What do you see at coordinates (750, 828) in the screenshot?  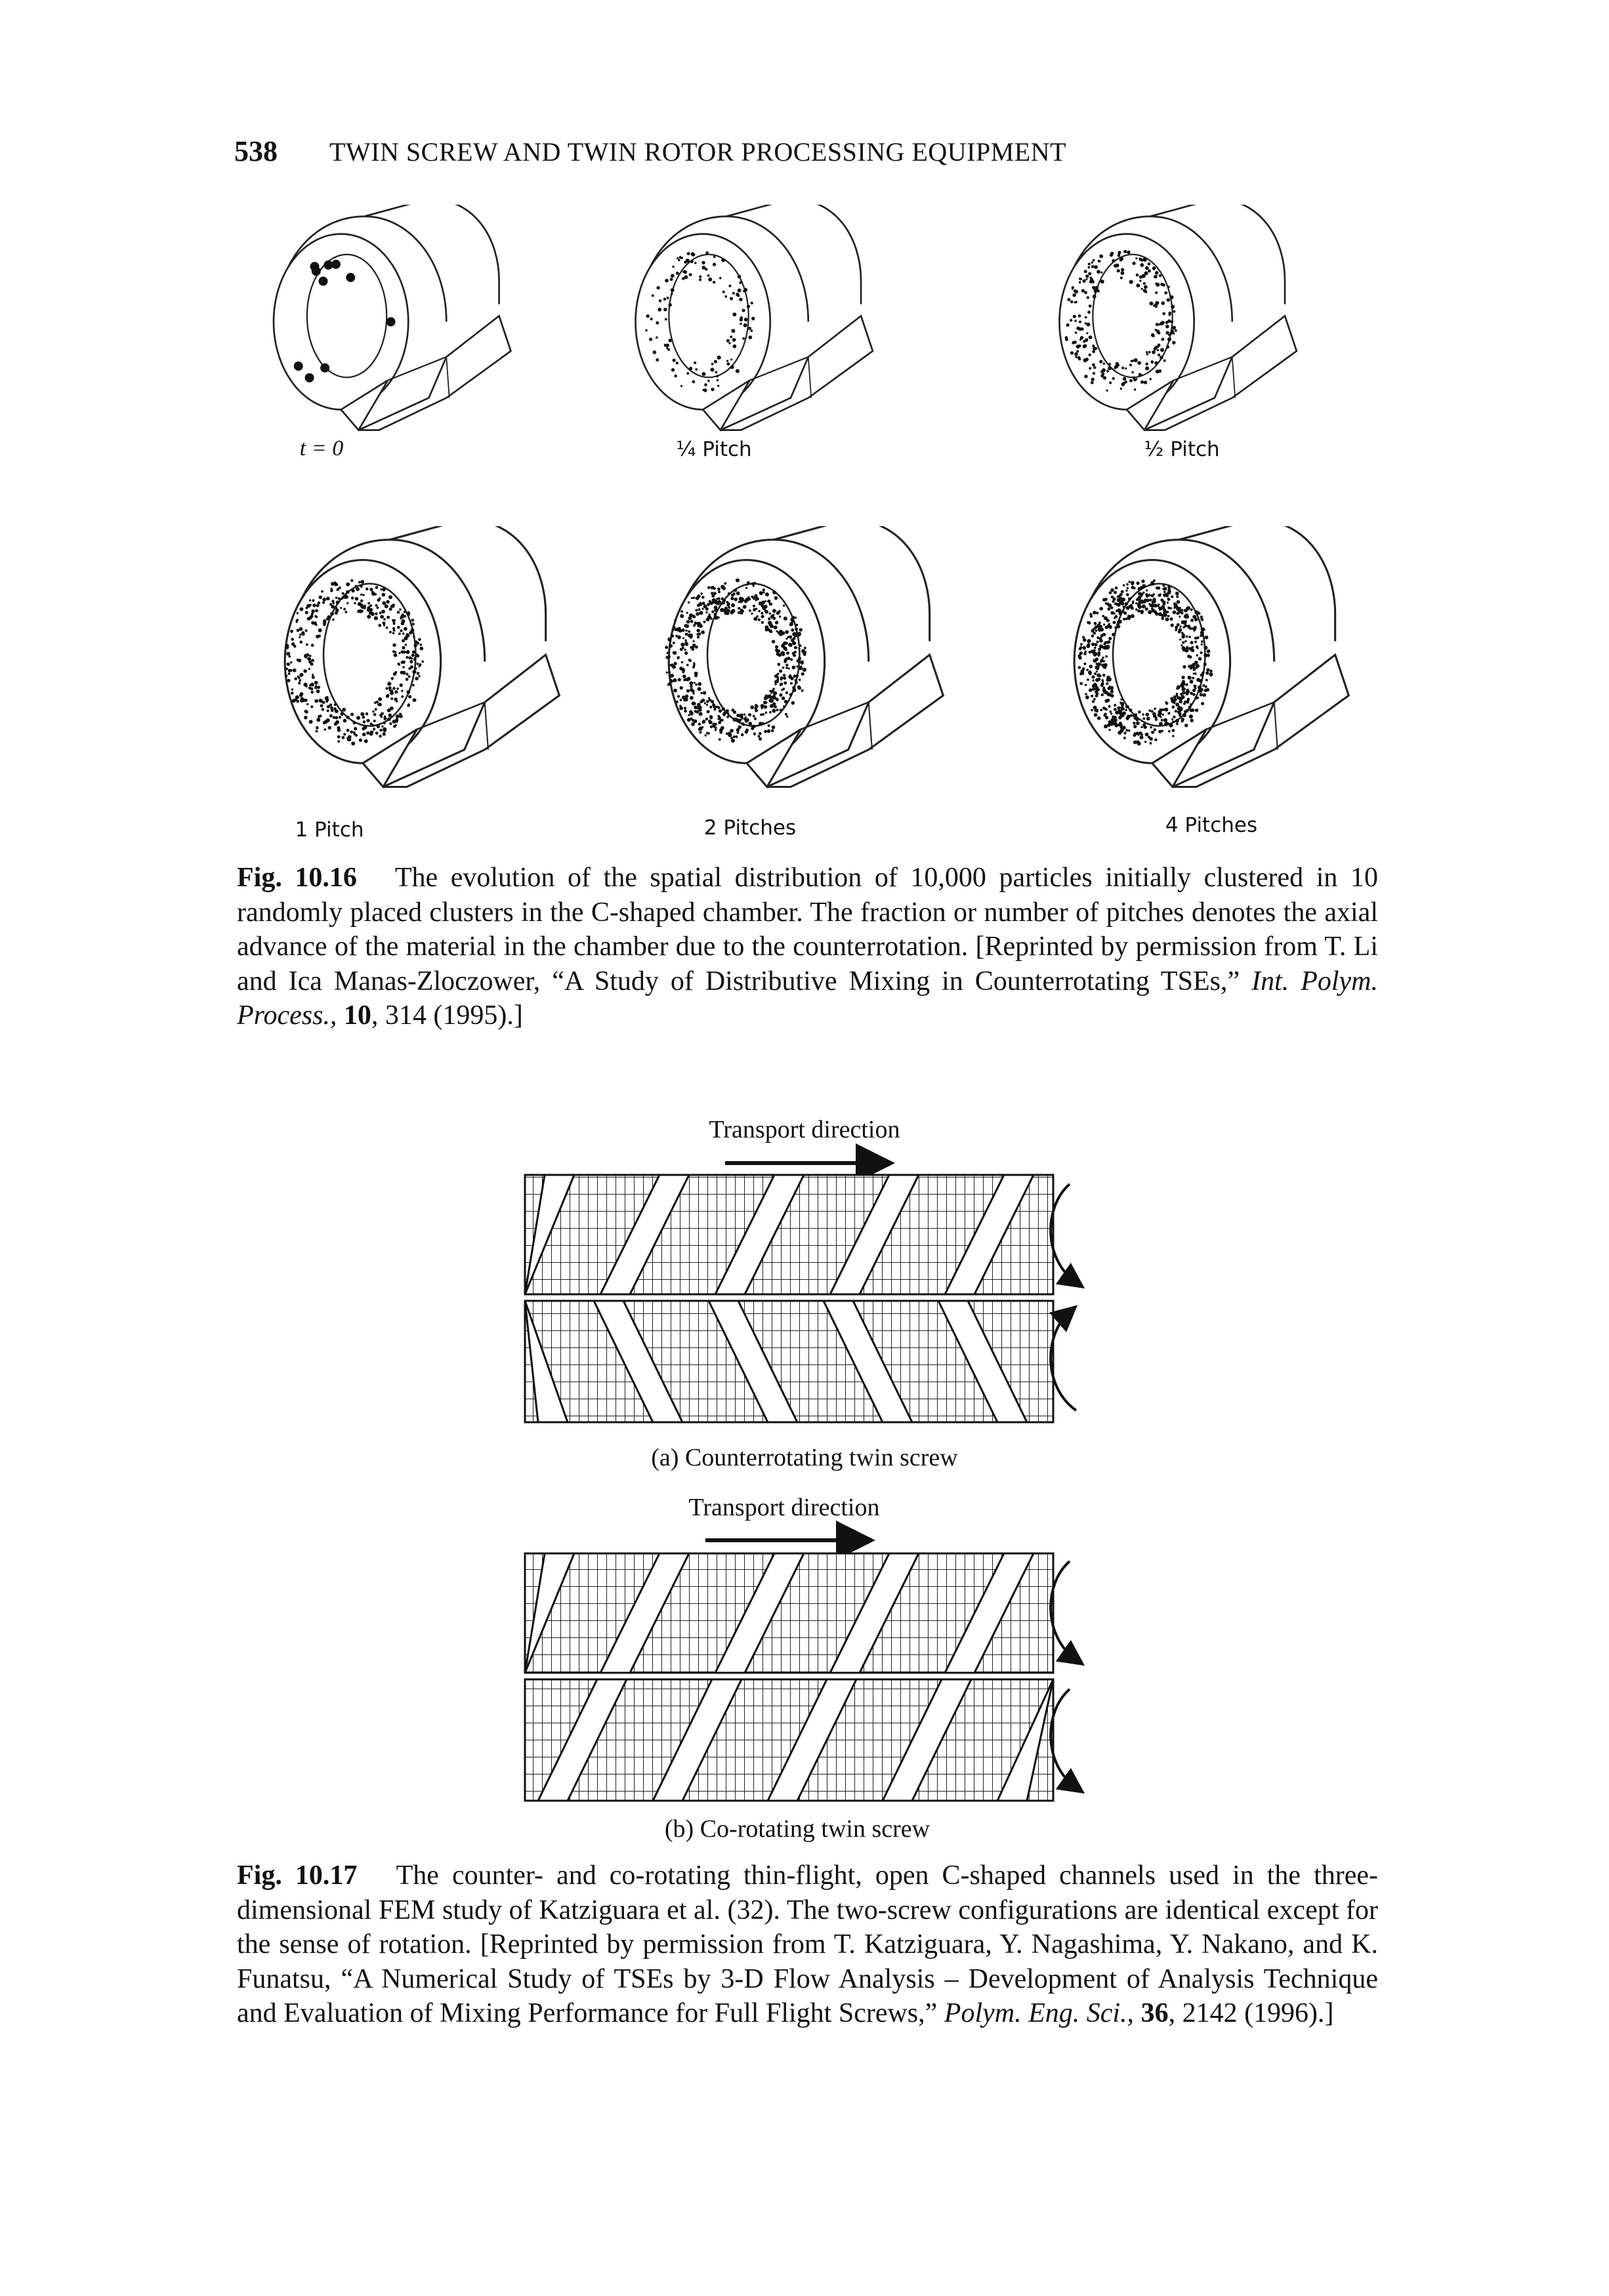 I see `panel-label: 2 Pitches` at bounding box center [750, 828].